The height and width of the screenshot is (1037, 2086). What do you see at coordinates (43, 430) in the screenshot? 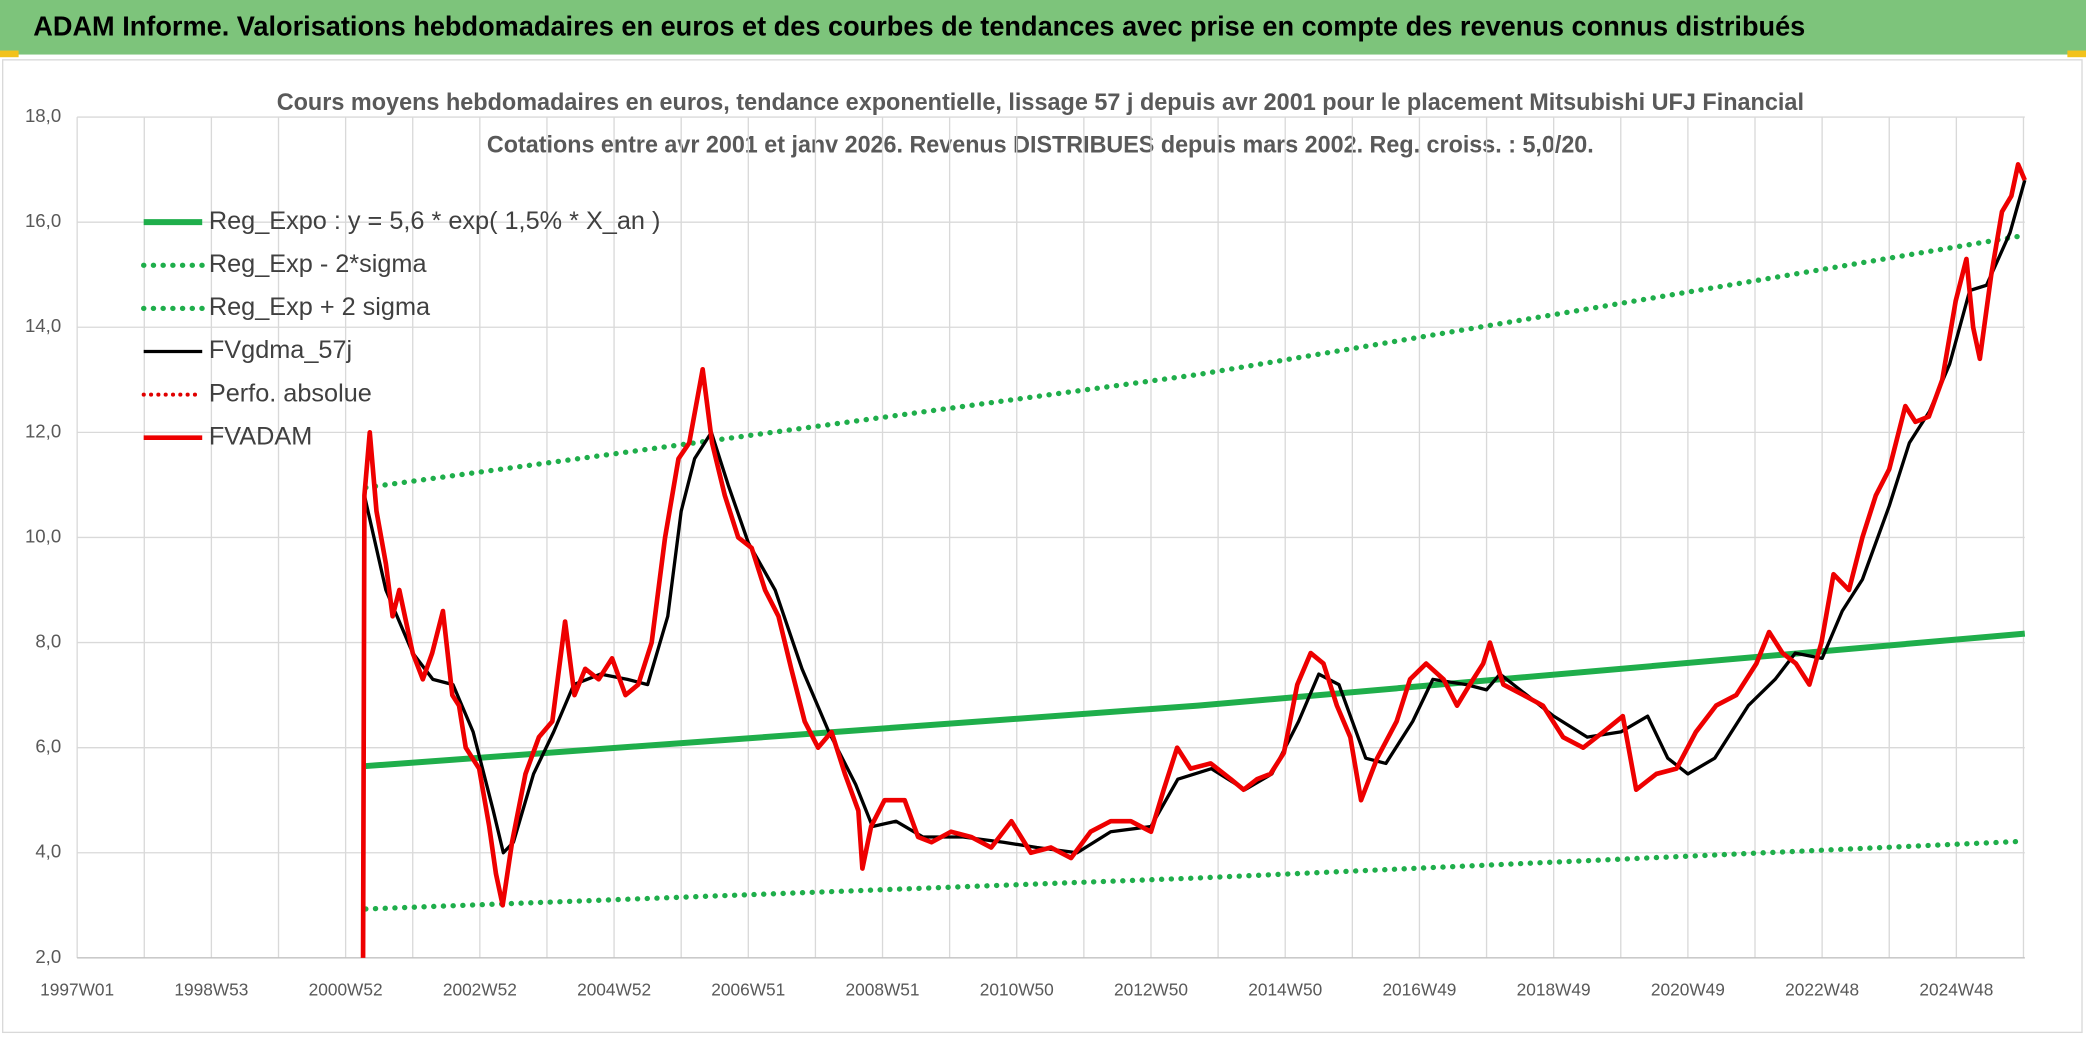
I see `y-tick-label: 12,0` at bounding box center [43, 430].